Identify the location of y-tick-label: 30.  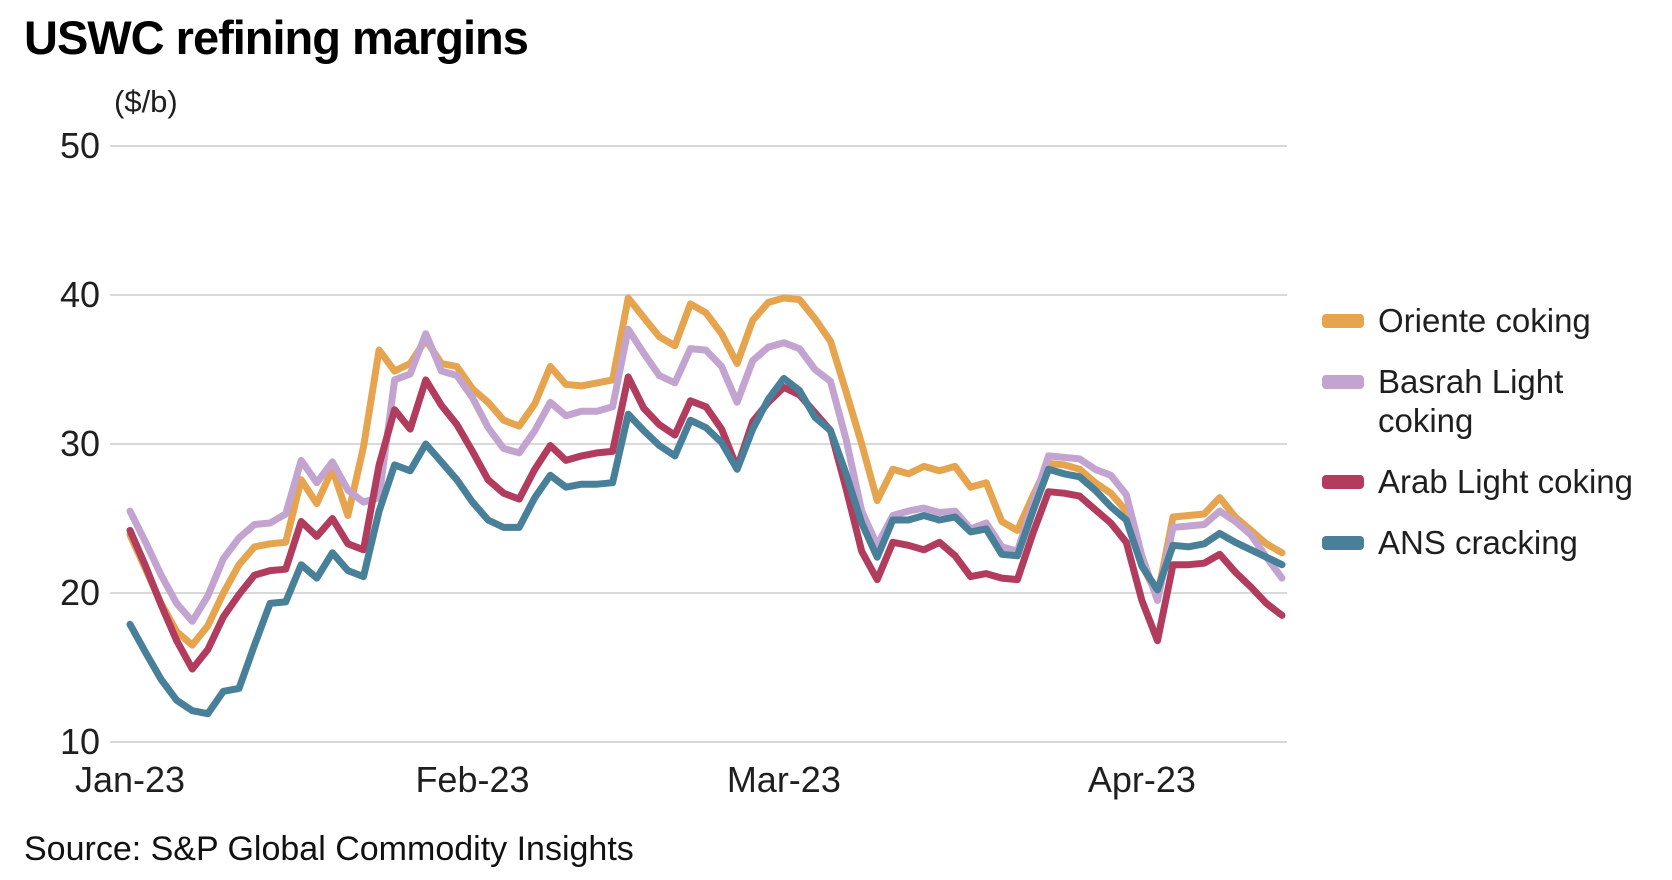
(79, 443).